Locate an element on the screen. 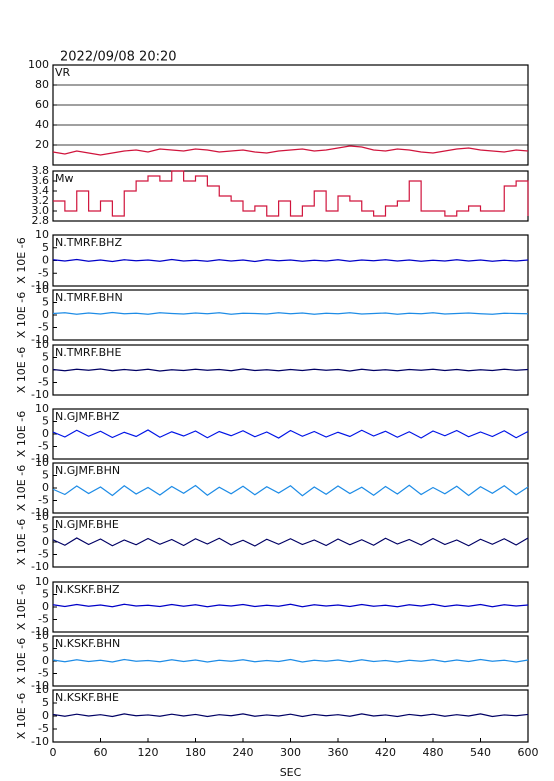 This screenshot has width=554, height=781. x-tick-label: 480 is located at coordinates (433, 752).